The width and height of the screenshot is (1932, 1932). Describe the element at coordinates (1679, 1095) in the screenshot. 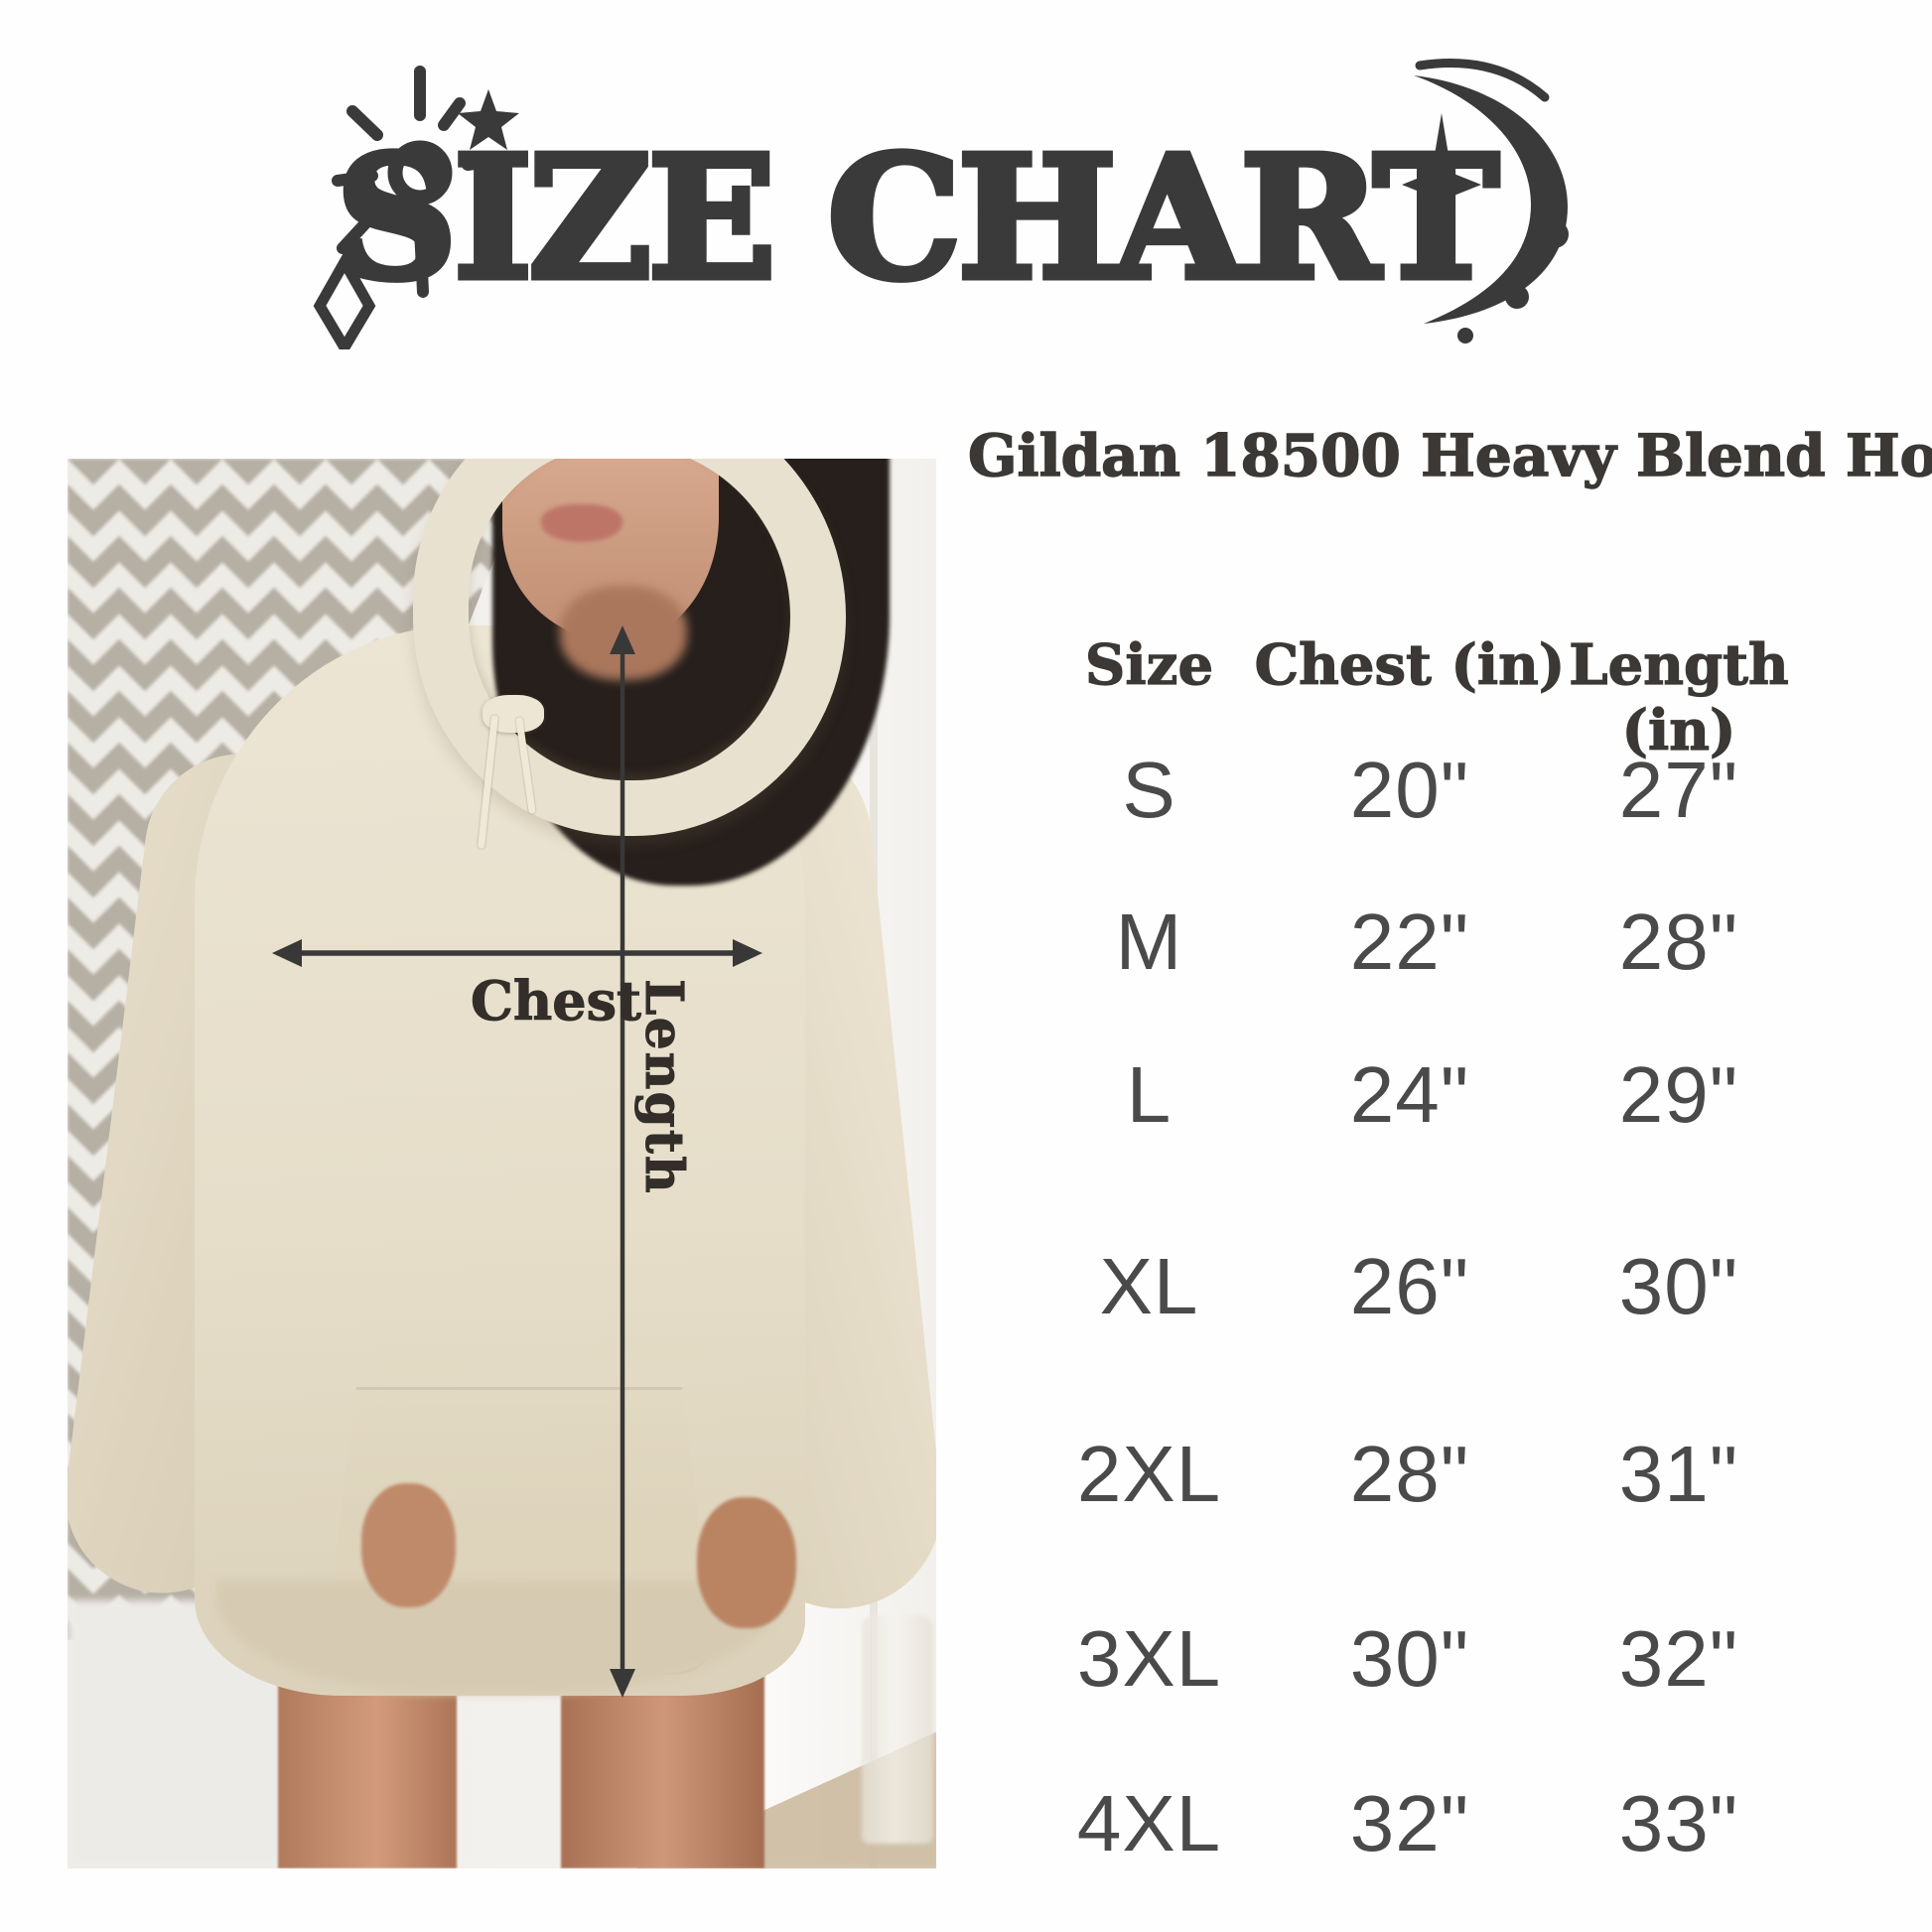

I see `length-value: 29"` at that location.